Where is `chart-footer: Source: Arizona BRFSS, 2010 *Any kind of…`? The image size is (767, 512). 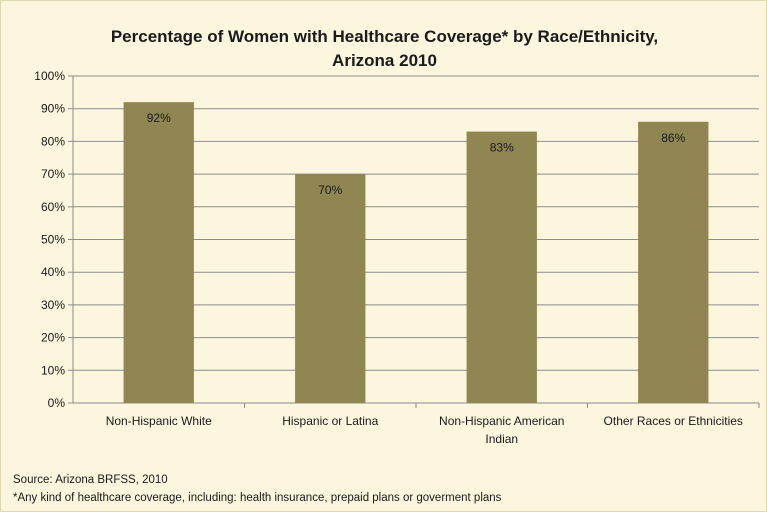 chart-footer: Source: Arizona BRFSS, 2010 *Any kind of… is located at coordinates (257, 489).